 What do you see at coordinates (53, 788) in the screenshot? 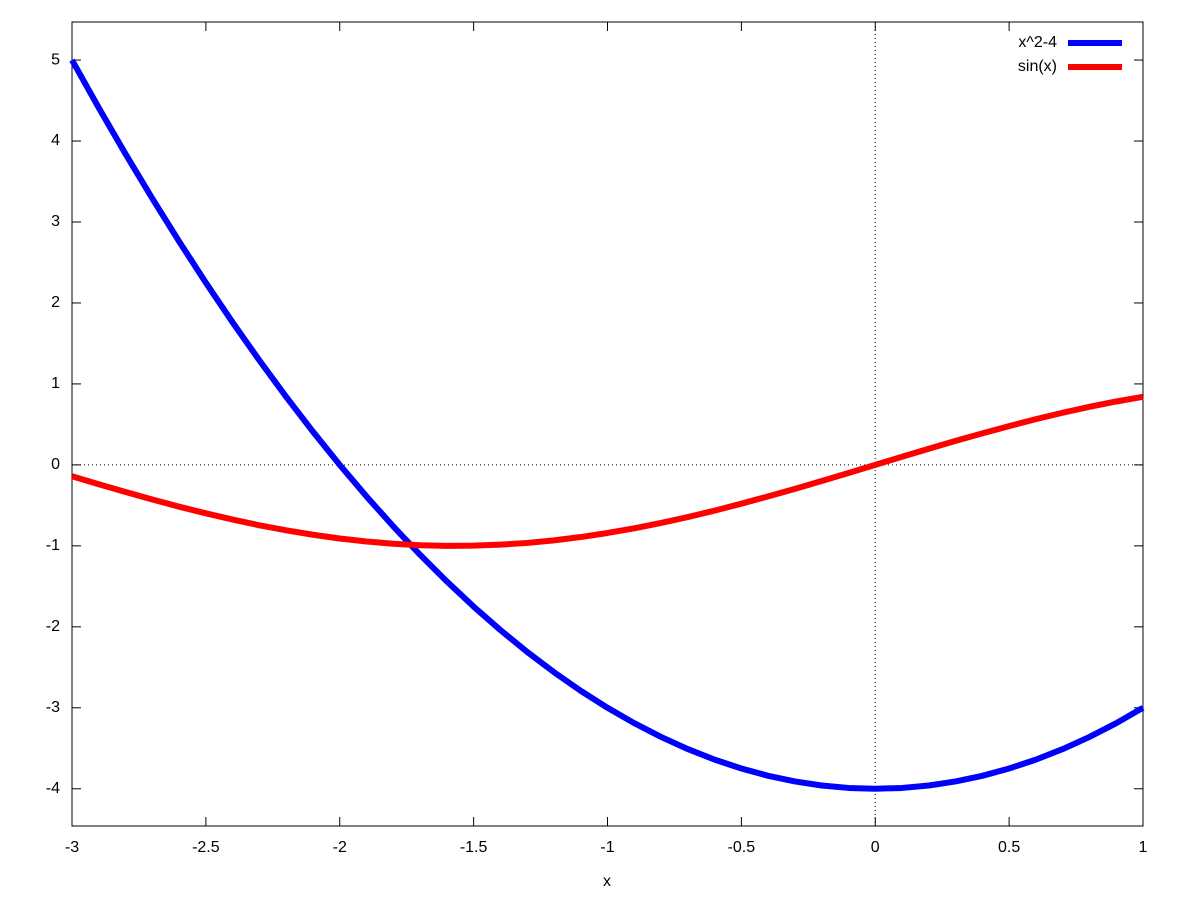
I see `y-tick-label: -4` at bounding box center [53, 788].